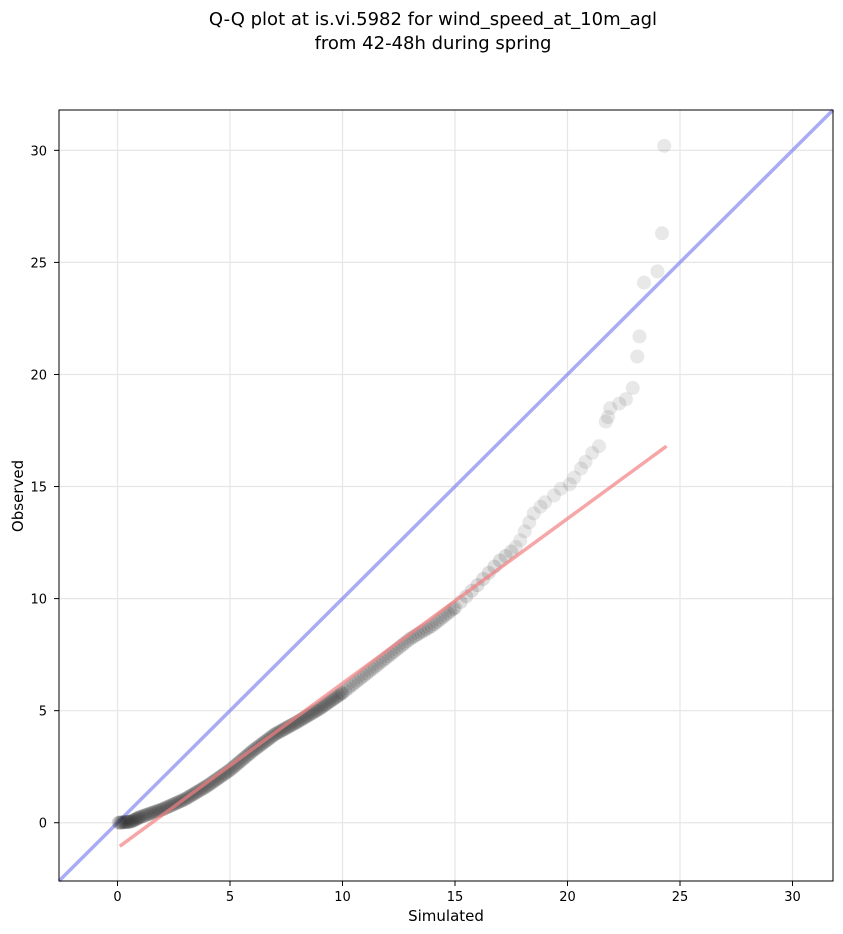  What do you see at coordinates (342, 897) in the screenshot?
I see `x-tick-label-2: 10` at bounding box center [342, 897].